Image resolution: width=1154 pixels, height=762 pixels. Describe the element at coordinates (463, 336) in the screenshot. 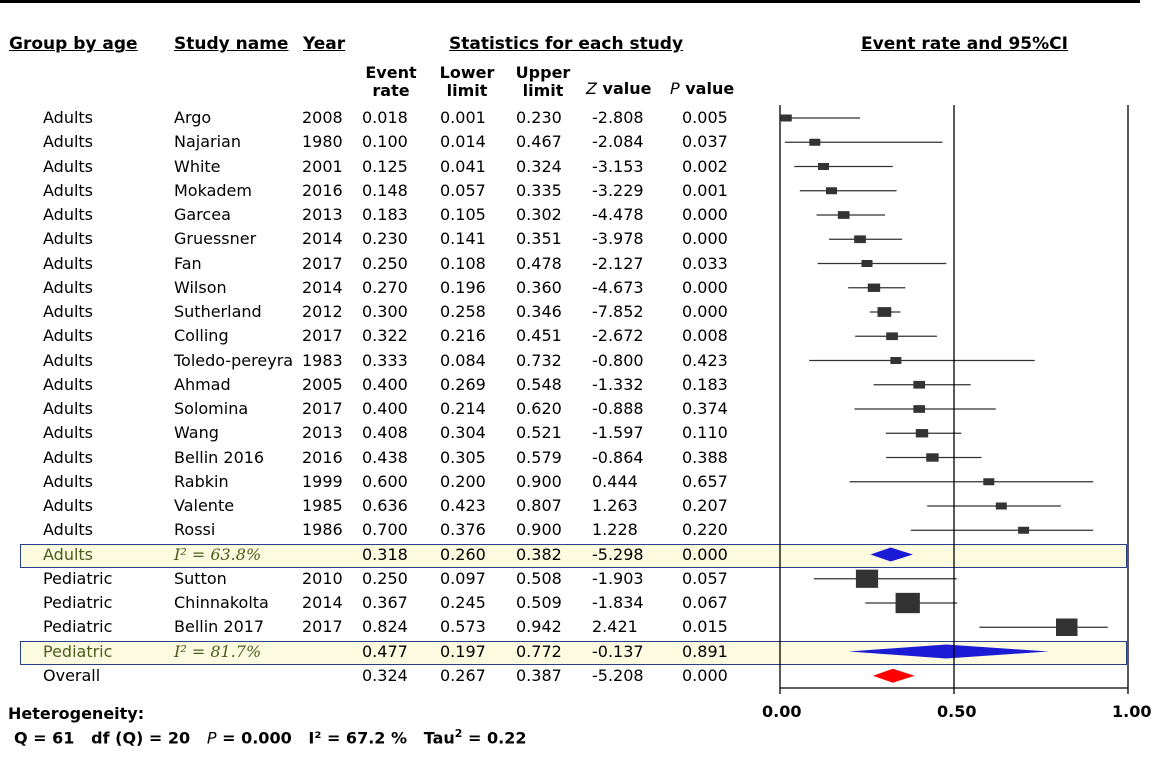

I see `row-lower-limit: 0.216` at that location.